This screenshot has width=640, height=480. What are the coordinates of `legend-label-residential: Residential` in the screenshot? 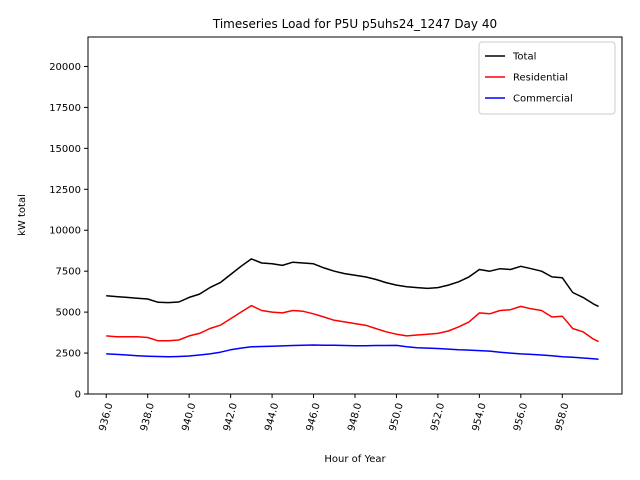 It's located at (540, 78).